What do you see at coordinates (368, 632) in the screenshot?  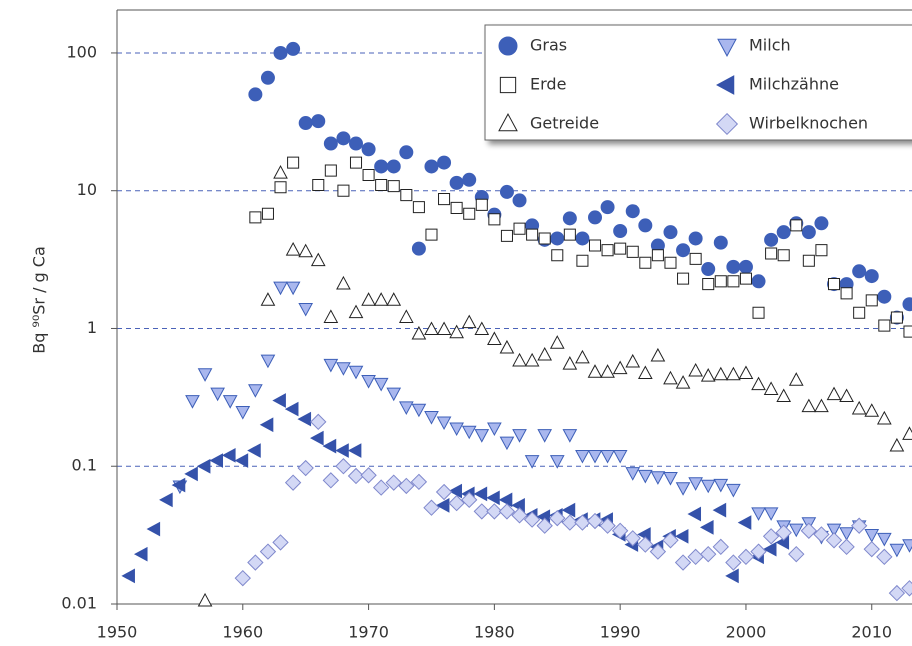 I see `x-tick-label: 1970` at bounding box center [368, 632].